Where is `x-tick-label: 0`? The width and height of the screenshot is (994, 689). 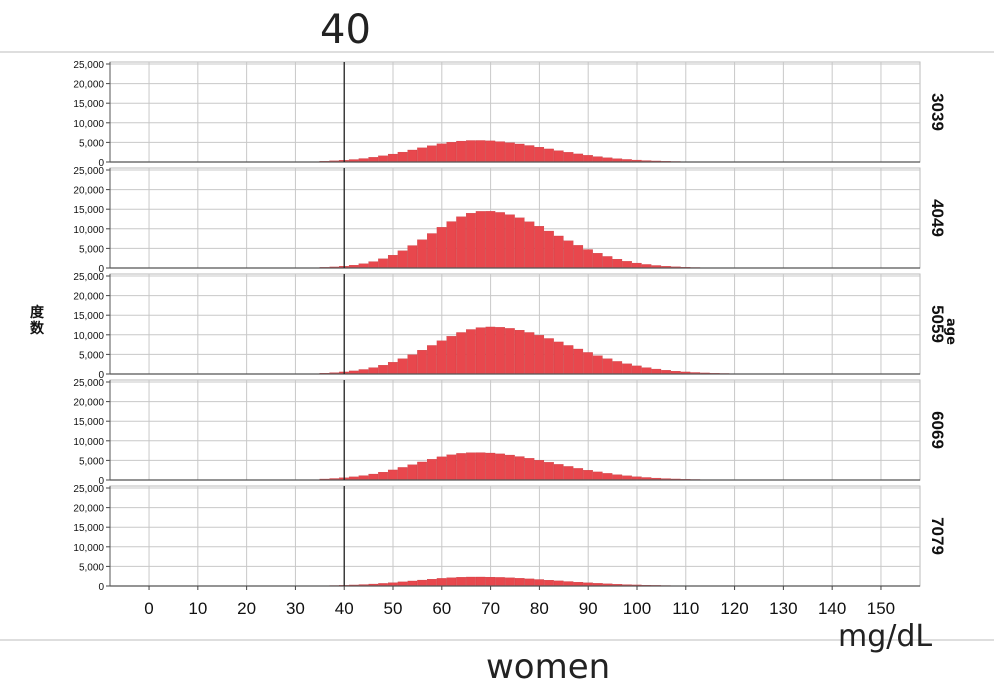
x-tick-label: 0 is located at coordinates (148, 608).